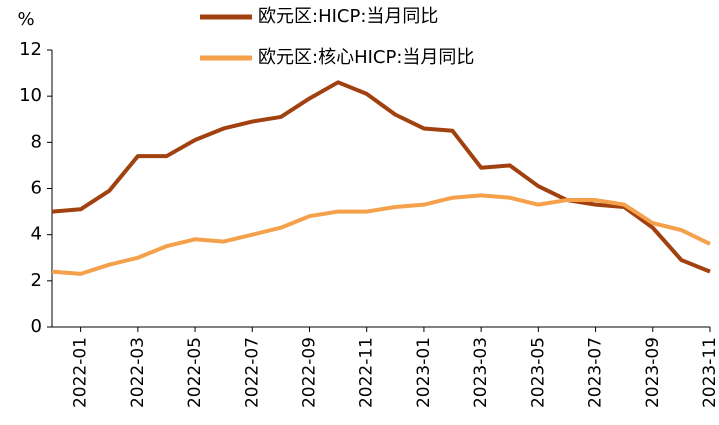  What do you see at coordinates (709, 372) in the screenshot?
I see `x-tick-label: 2023-11` at bounding box center [709, 372].